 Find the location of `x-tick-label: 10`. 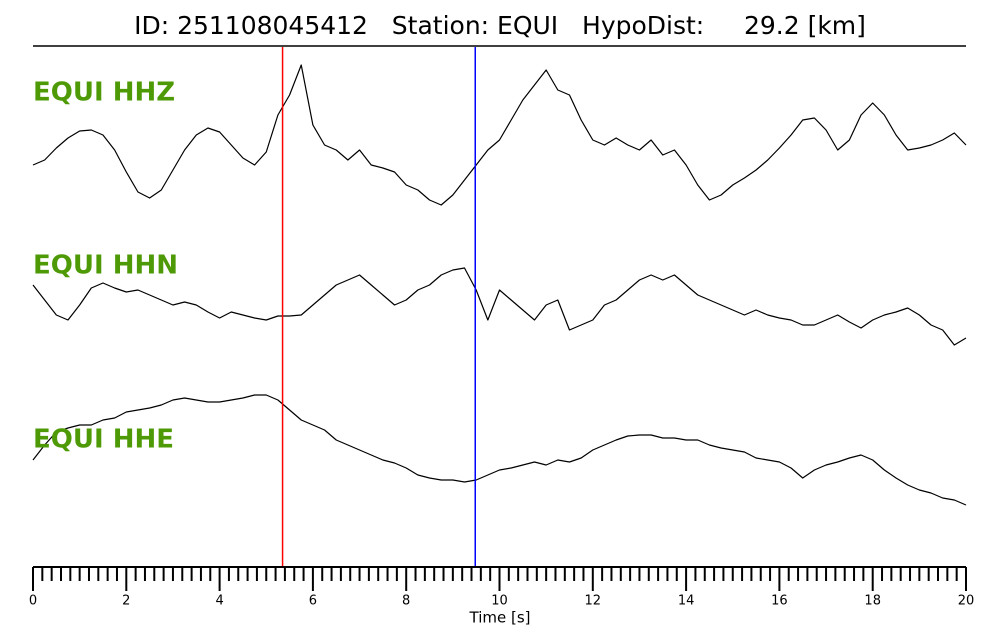

x-tick-label: 10 is located at coordinates (499, 601).